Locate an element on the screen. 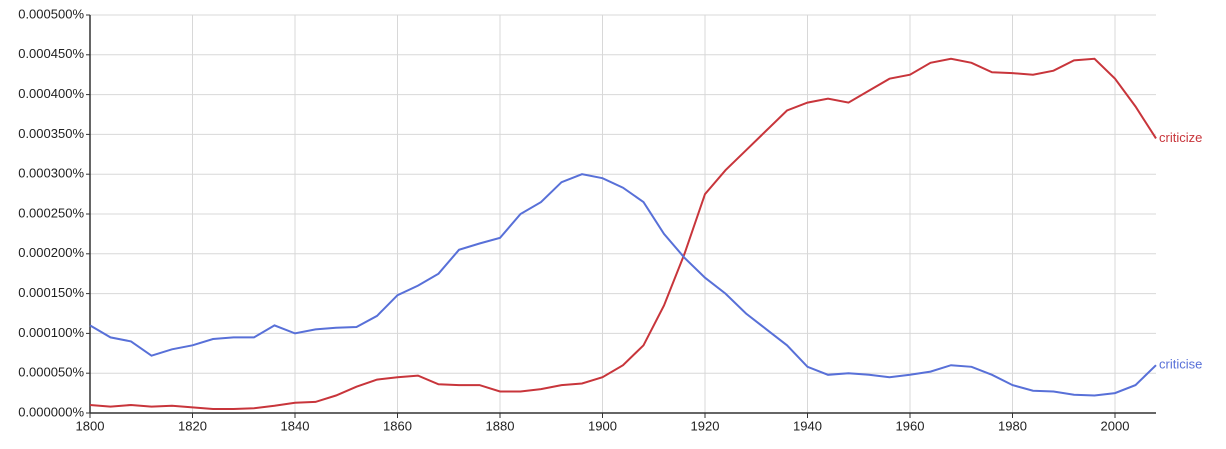 The width and height of the screenshot is (1226, 449). y-tick-label: 0.000050% is located at coordinates (51, 372).